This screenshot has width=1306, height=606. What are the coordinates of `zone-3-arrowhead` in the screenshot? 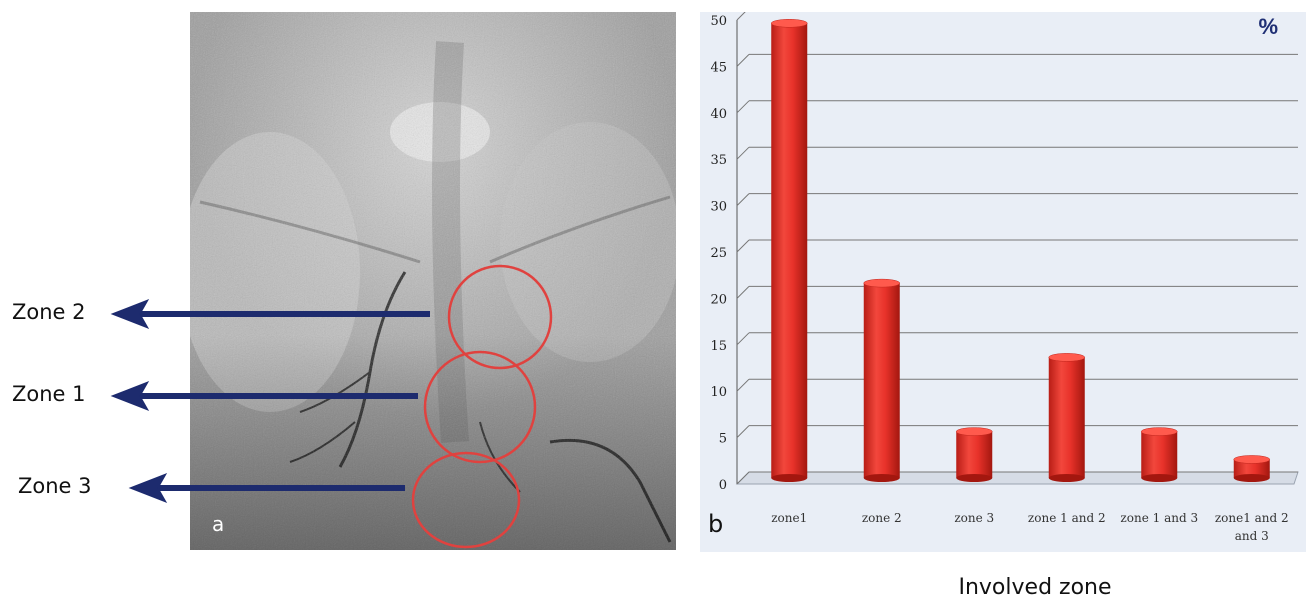 It's located at (148, 488).